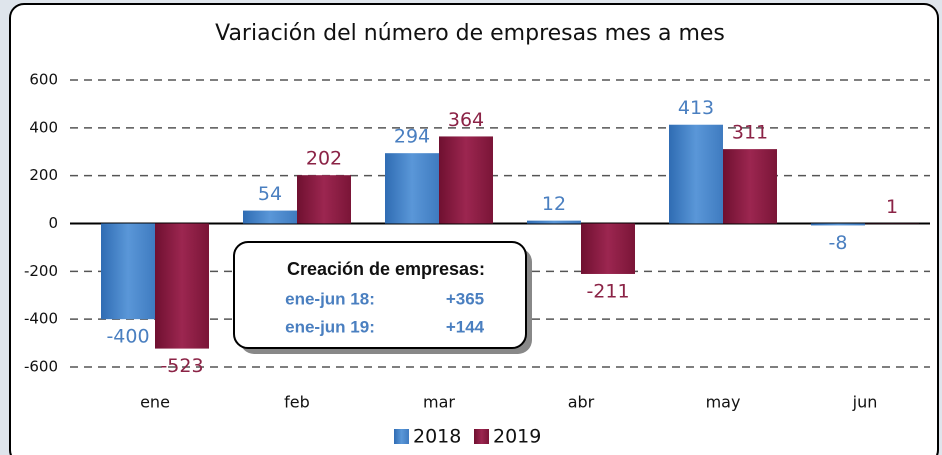  What do you see at coordinates (865, 402) in the screenshot?
I see `x-tick-label: jun` at bounding box center [865, 402].